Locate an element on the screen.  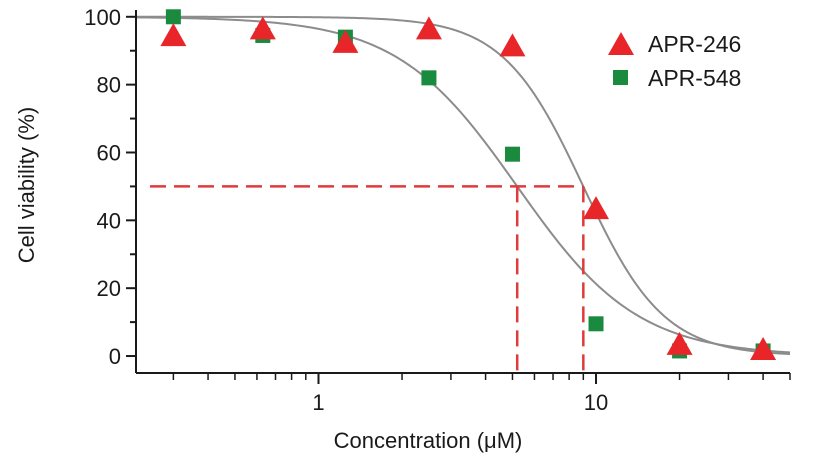
y-tick-label: 60 is located at coordinates (109, 152).